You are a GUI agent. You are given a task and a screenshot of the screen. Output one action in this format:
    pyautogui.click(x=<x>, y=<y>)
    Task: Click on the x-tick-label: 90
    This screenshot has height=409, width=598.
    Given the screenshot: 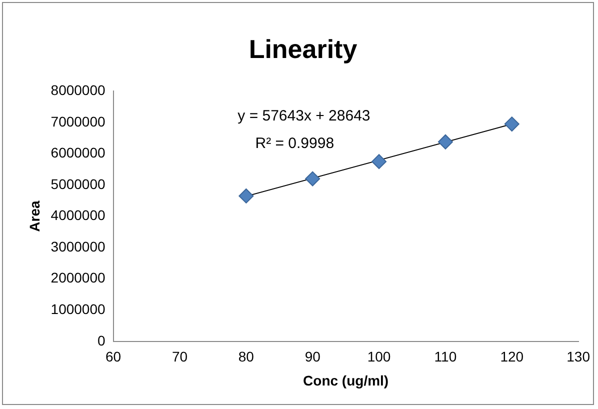 What is the action you would take?
    pyautogui.click(x=312, y=356)
    